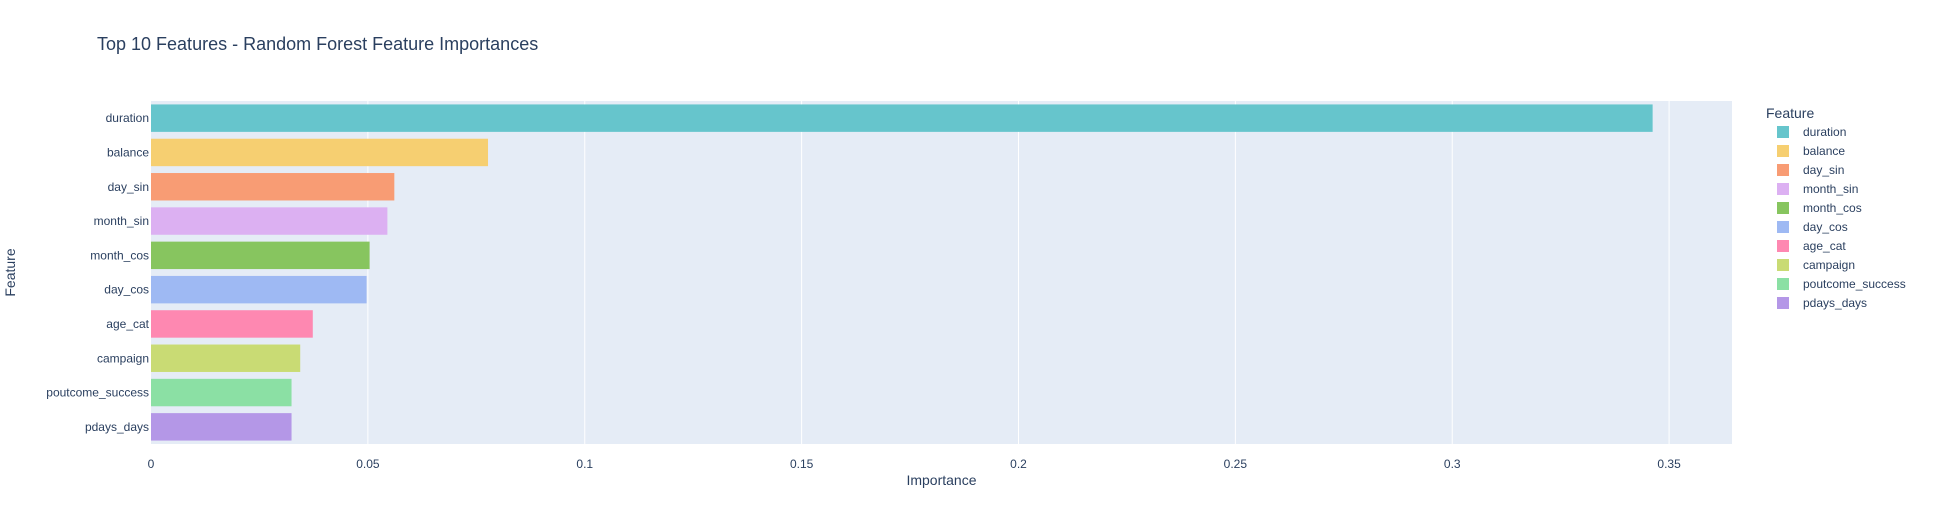 The width and height of the screenshot is (1935, 530). Describe the element at coordinates (902, 118) in the screenshot. I see `bar-duration` at that location.